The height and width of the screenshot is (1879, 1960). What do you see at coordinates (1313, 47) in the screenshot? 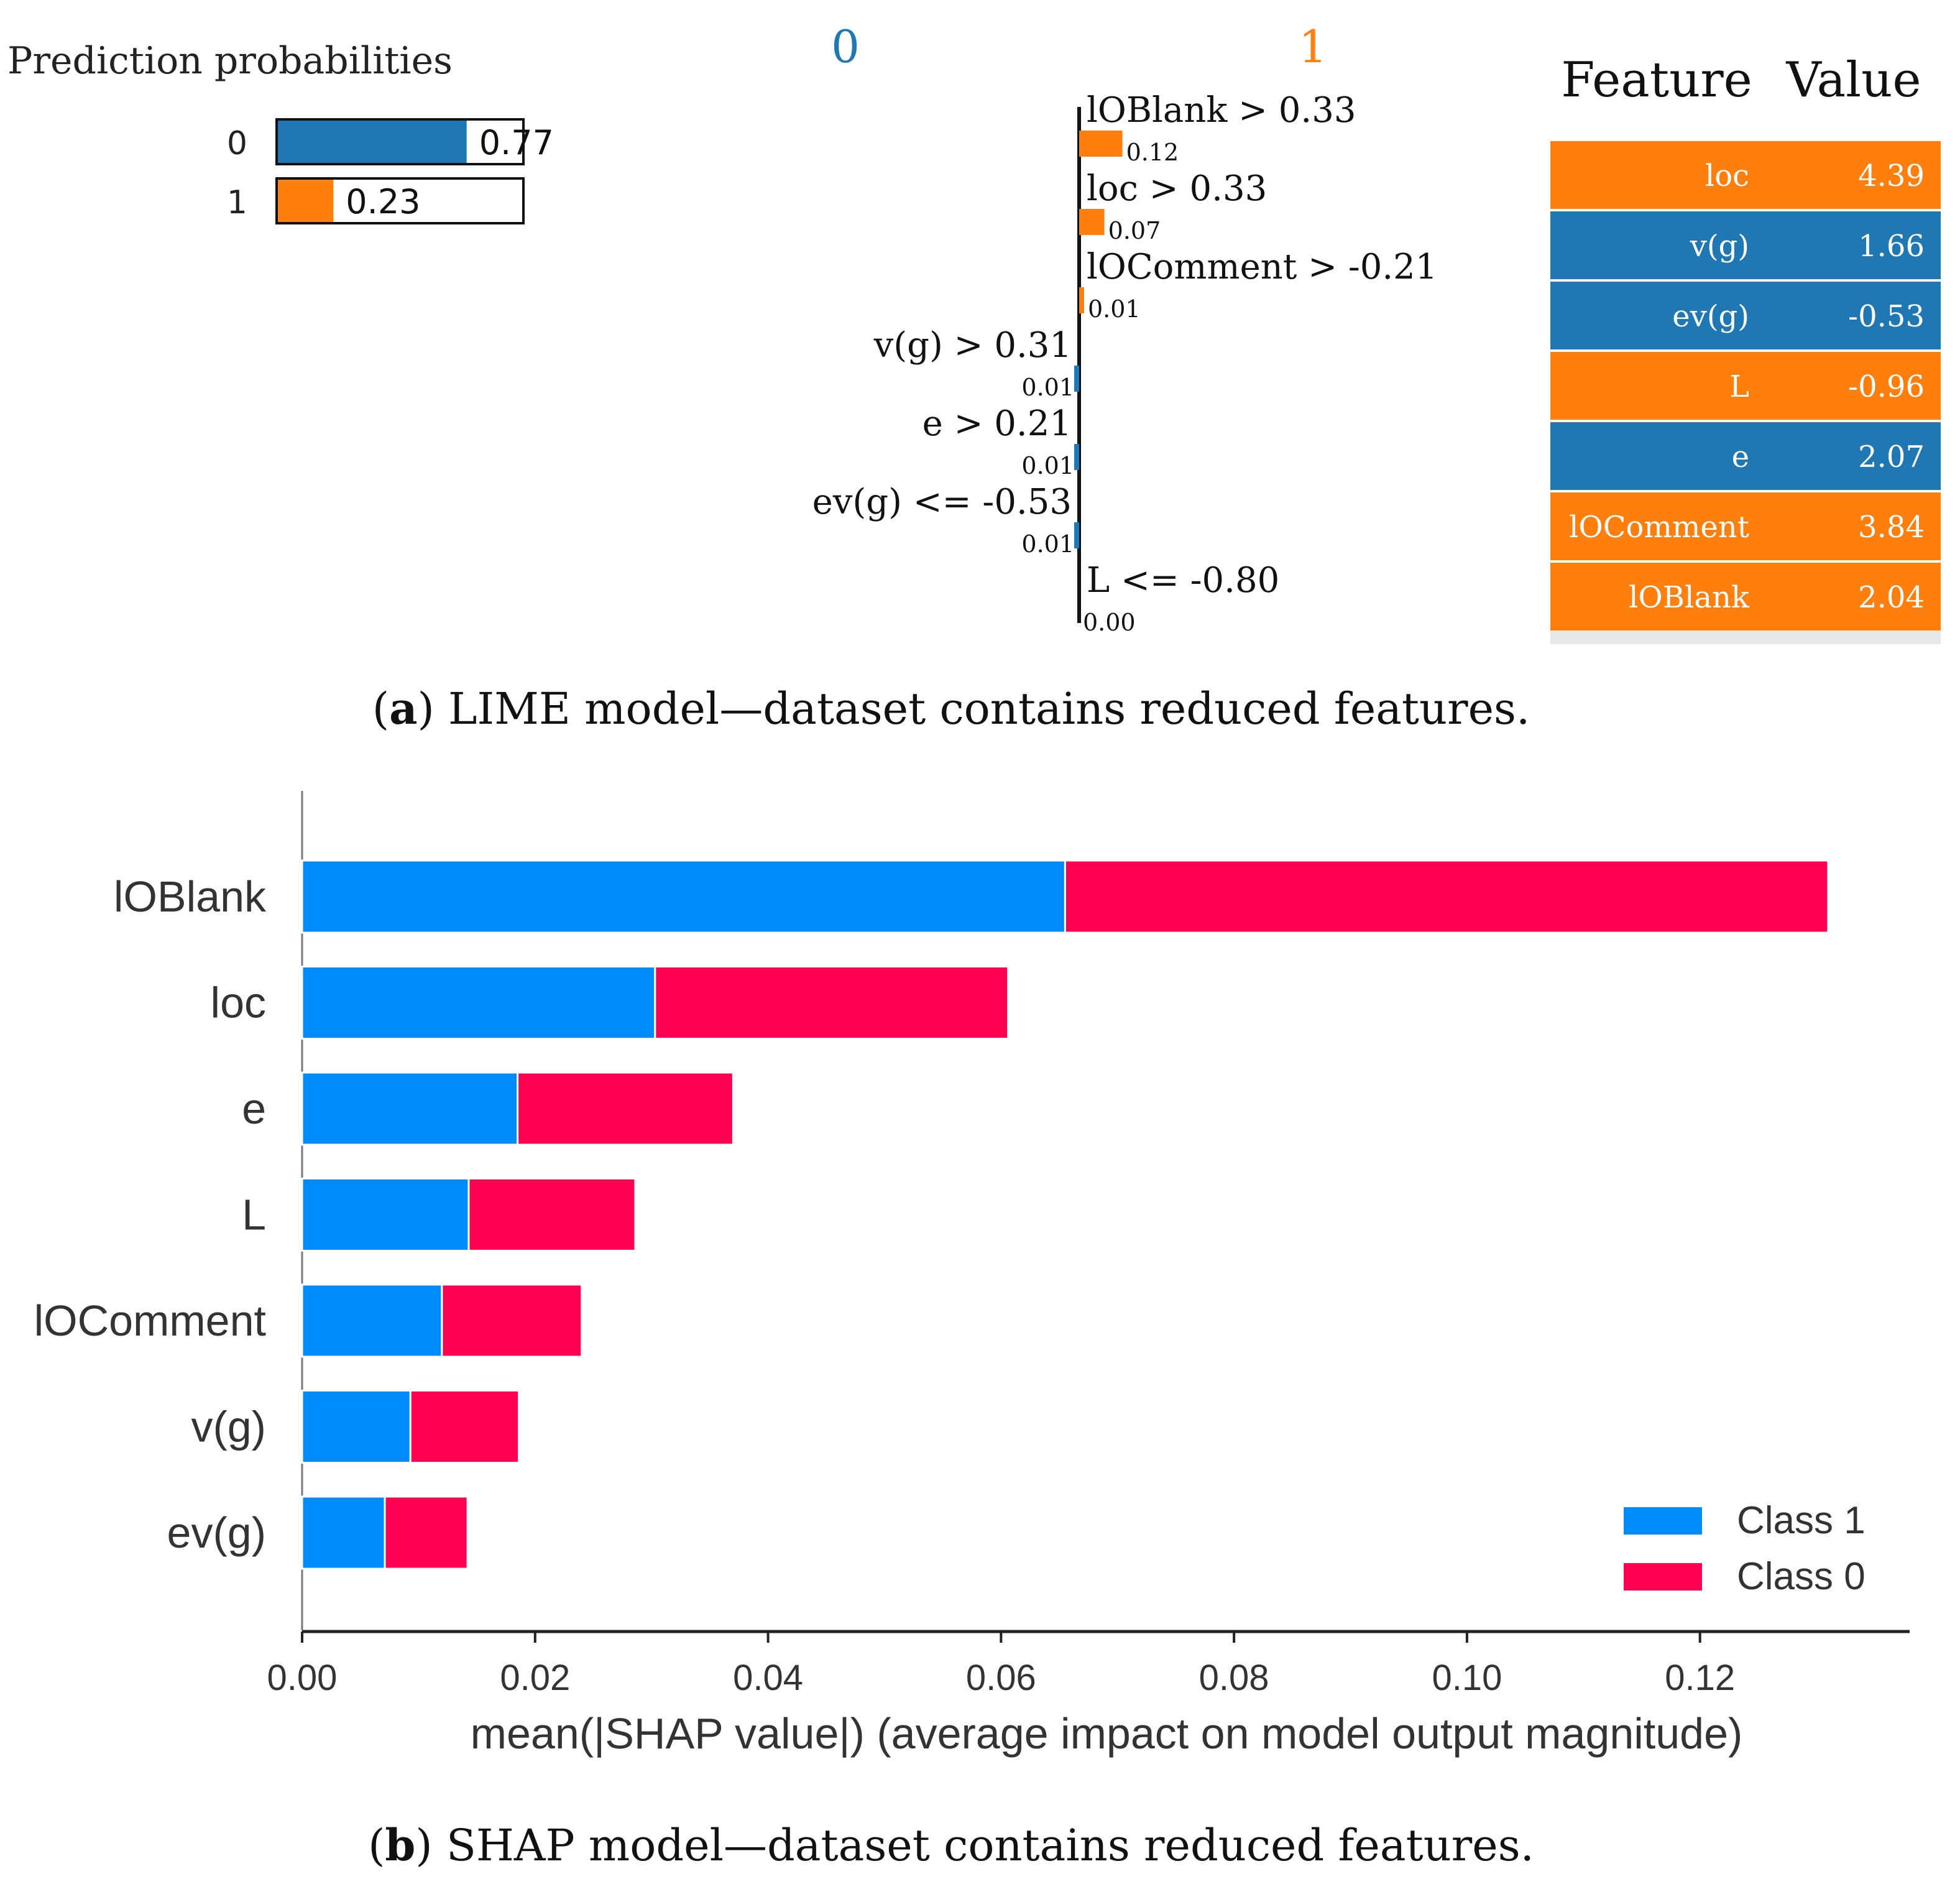
I see `class-label-1: 1` at bounding box center [1313, 47].